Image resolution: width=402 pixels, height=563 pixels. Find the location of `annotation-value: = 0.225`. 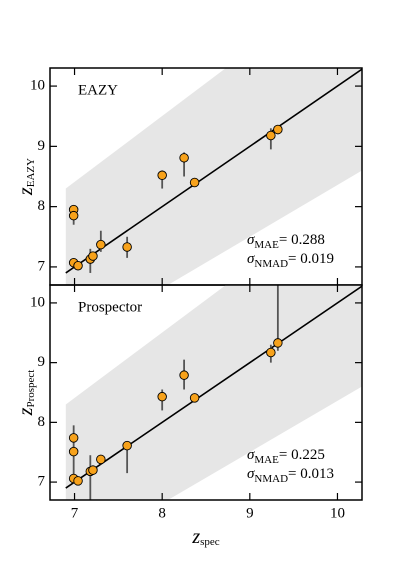

annotation-value: = 0.225 is located at coordinates (302, 455).